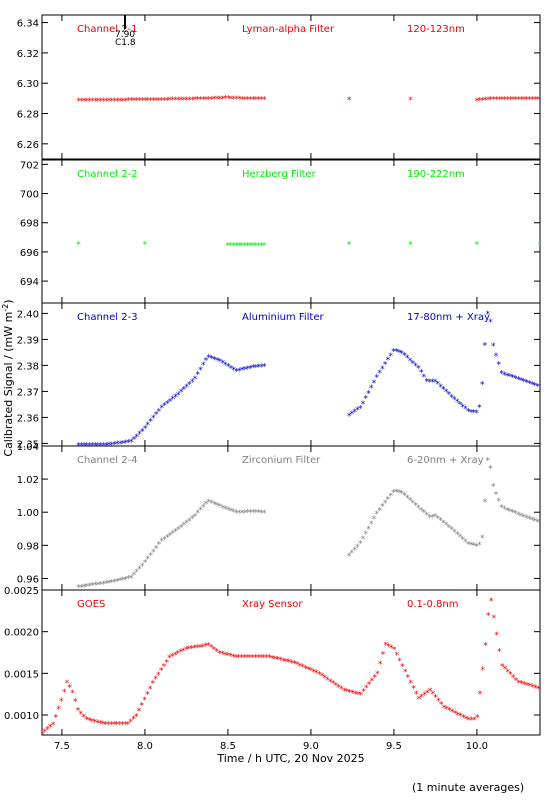  I want to click on panel-filter-label: Xray Sensor, so click(272, 604).